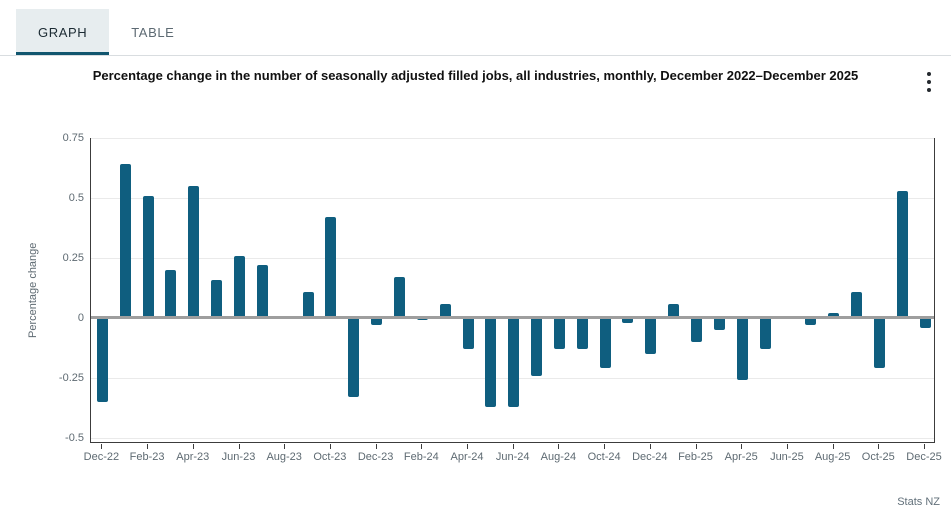 The image size is (951, 519). I want to click on x-tick-label: Jun-24, so click(512, 457).